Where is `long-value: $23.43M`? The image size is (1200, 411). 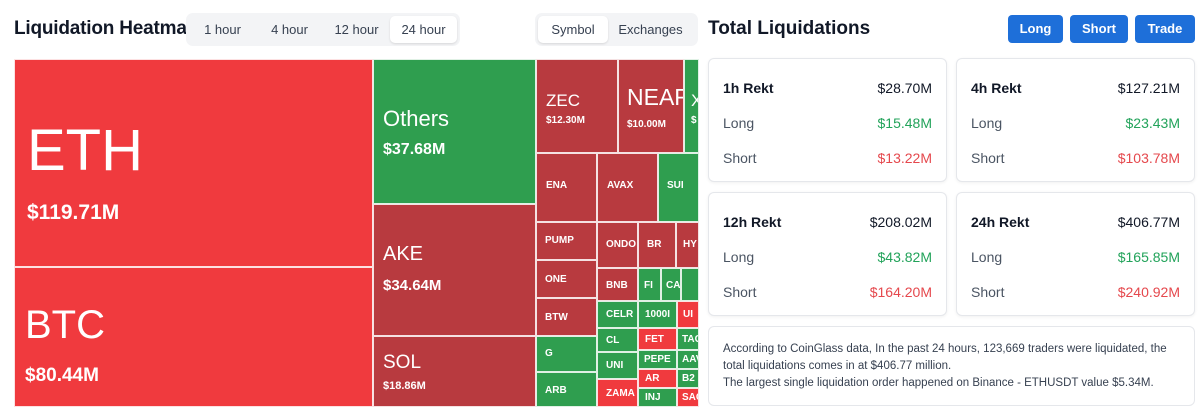 long-value: $23.43M is located at coordinates (1152, 123).